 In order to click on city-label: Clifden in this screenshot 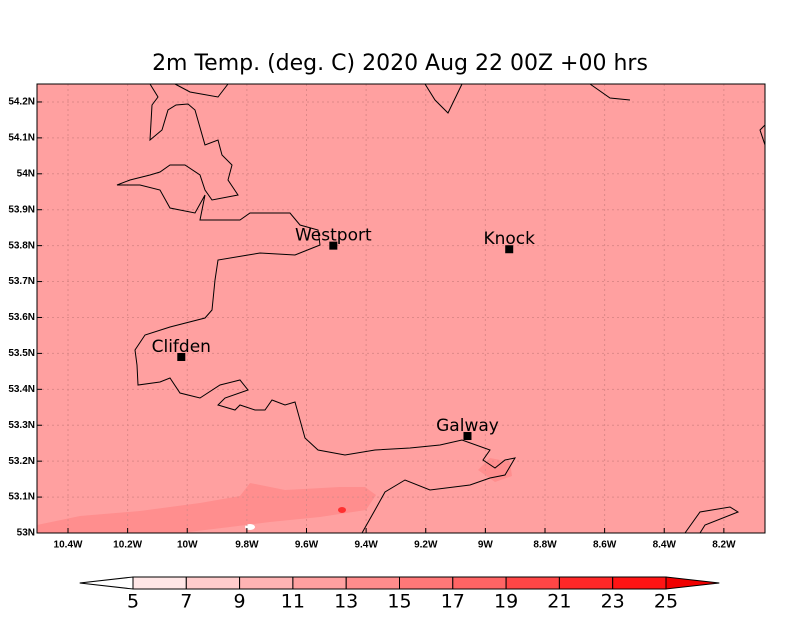, I will do `click(181, 347)`.